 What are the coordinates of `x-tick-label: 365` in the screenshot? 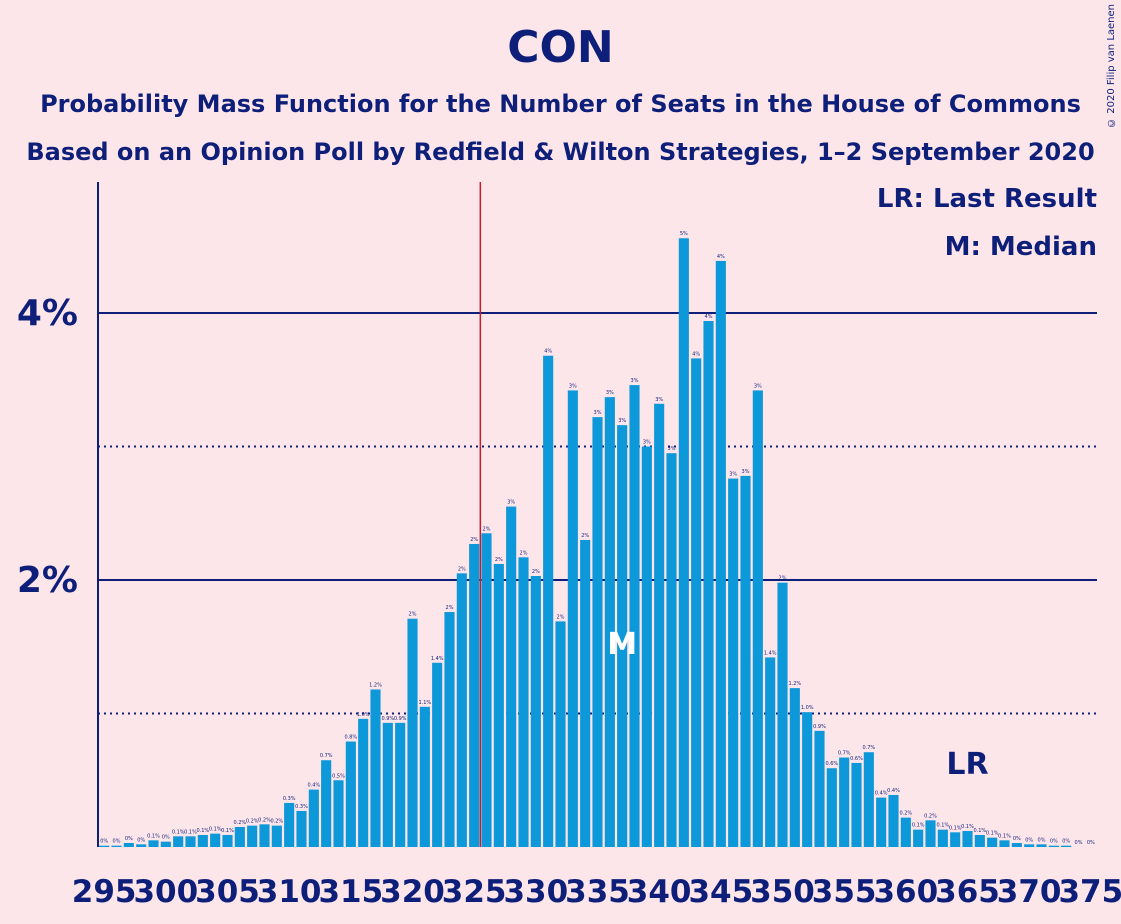 It's located at (967, 892).